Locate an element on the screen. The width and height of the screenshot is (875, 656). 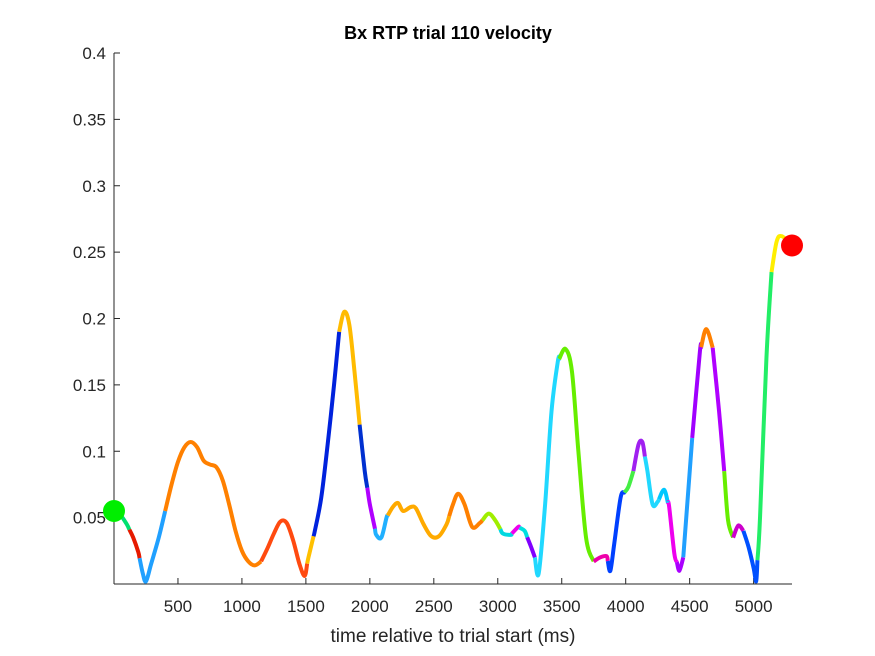
x-tick-label: 2500 is located at coordinates (434, 606).